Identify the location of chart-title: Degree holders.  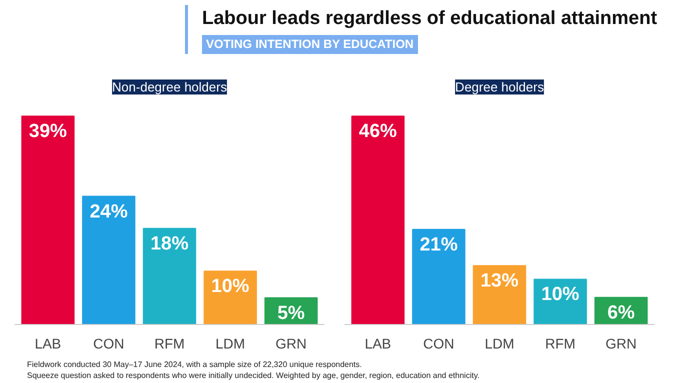
(499, 87).